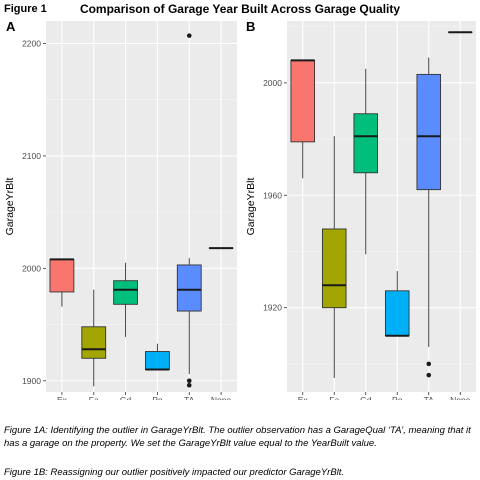 The width and height of the screenshot is (480, 480). I want to click on y-tick-label: 2100, so click(31, 156).